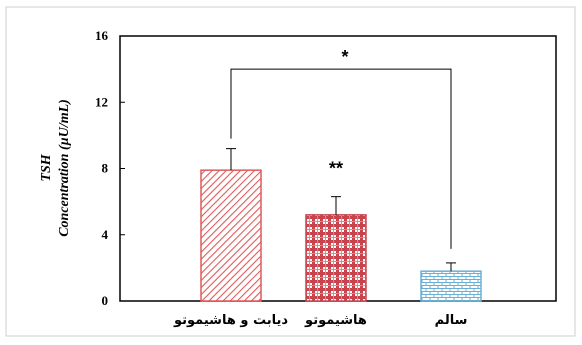 This screenshot has height=345, width=582. I want to click on y-axis-ticks: 0 4 8 12 16, so click(110, 168).